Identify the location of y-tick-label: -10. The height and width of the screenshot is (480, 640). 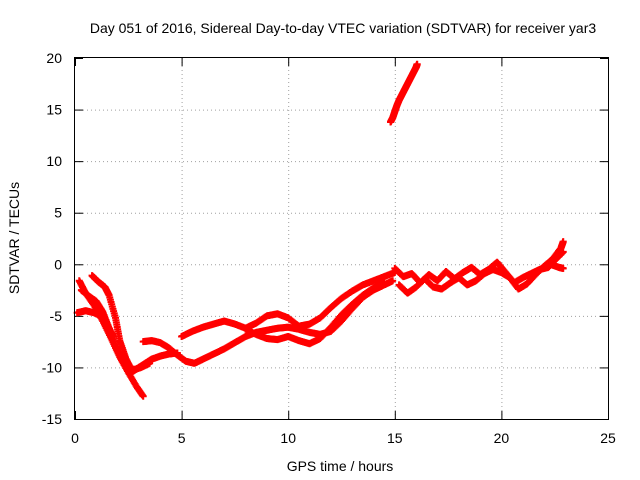
(52, 367).